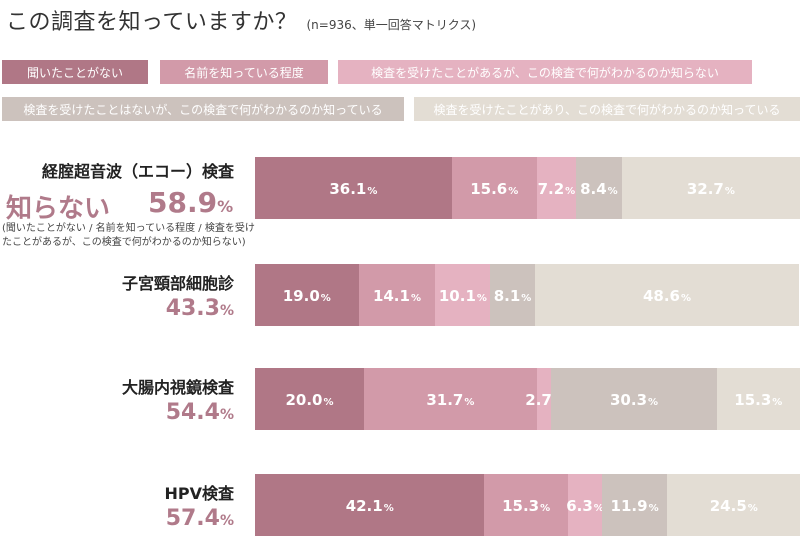 The image size is (800, 537). I want to click on legend-item-name-only: 名前を知っている程度, so click(244, 72).